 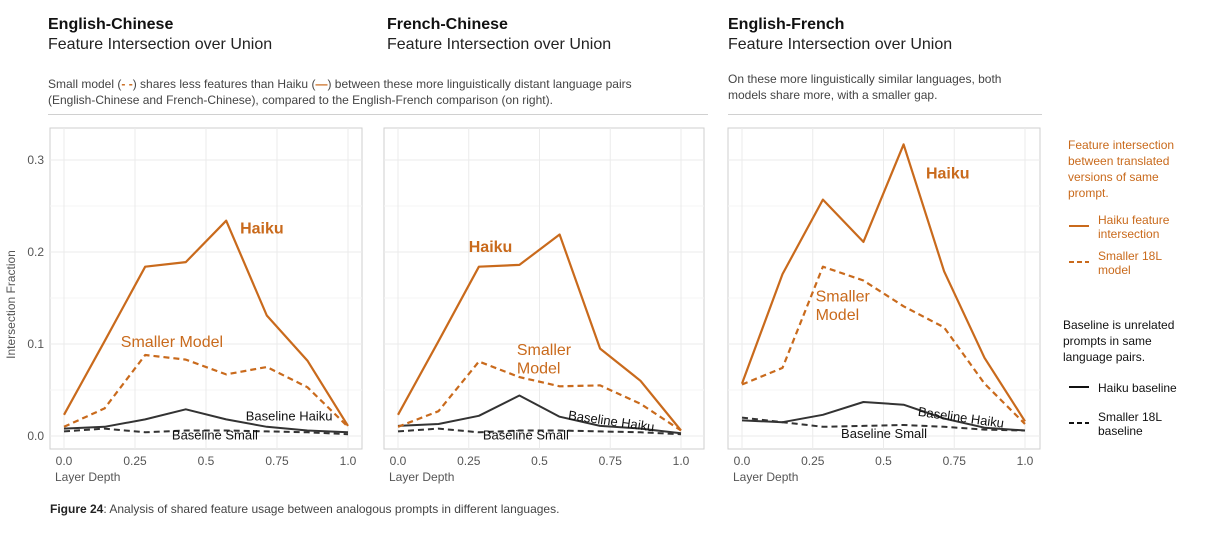 I want to click on legend-orange-title-line: Feature intersection, so click(x=1121, y=145).